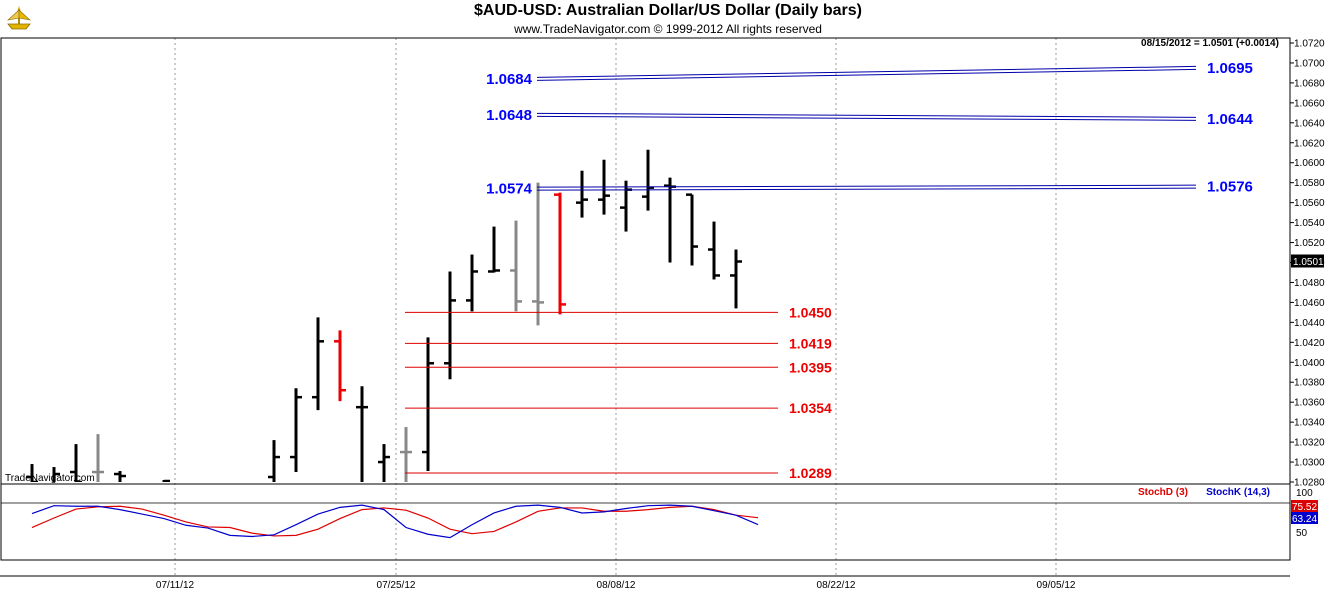 This screenshot has height=594, width=1336. I want to click on red-level: 1.0289, so click(618, 473).